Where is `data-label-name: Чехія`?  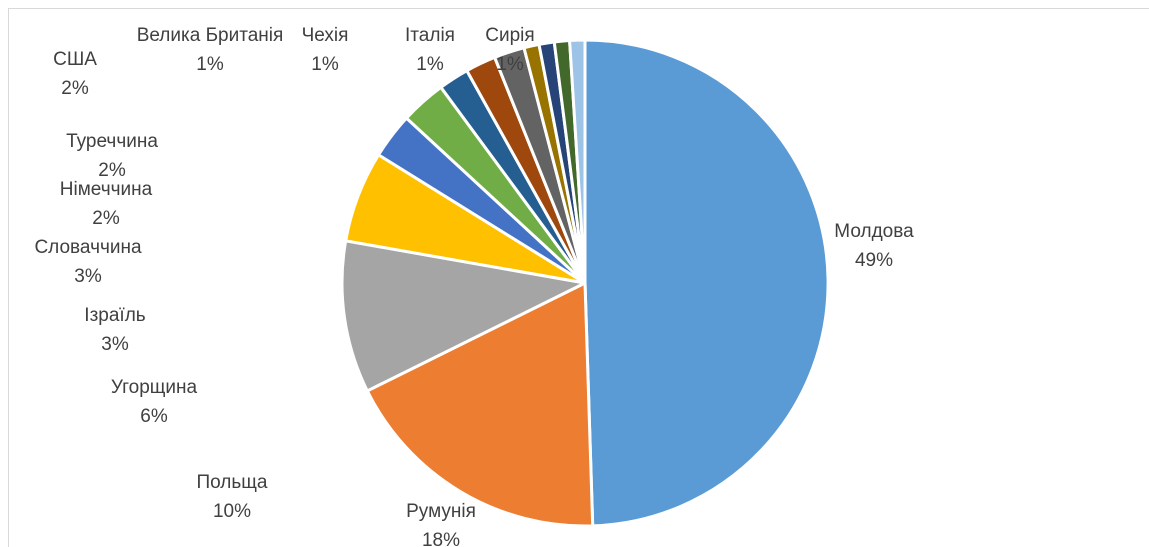
data-label-name: Чехія is located at coordinates (325, 35).